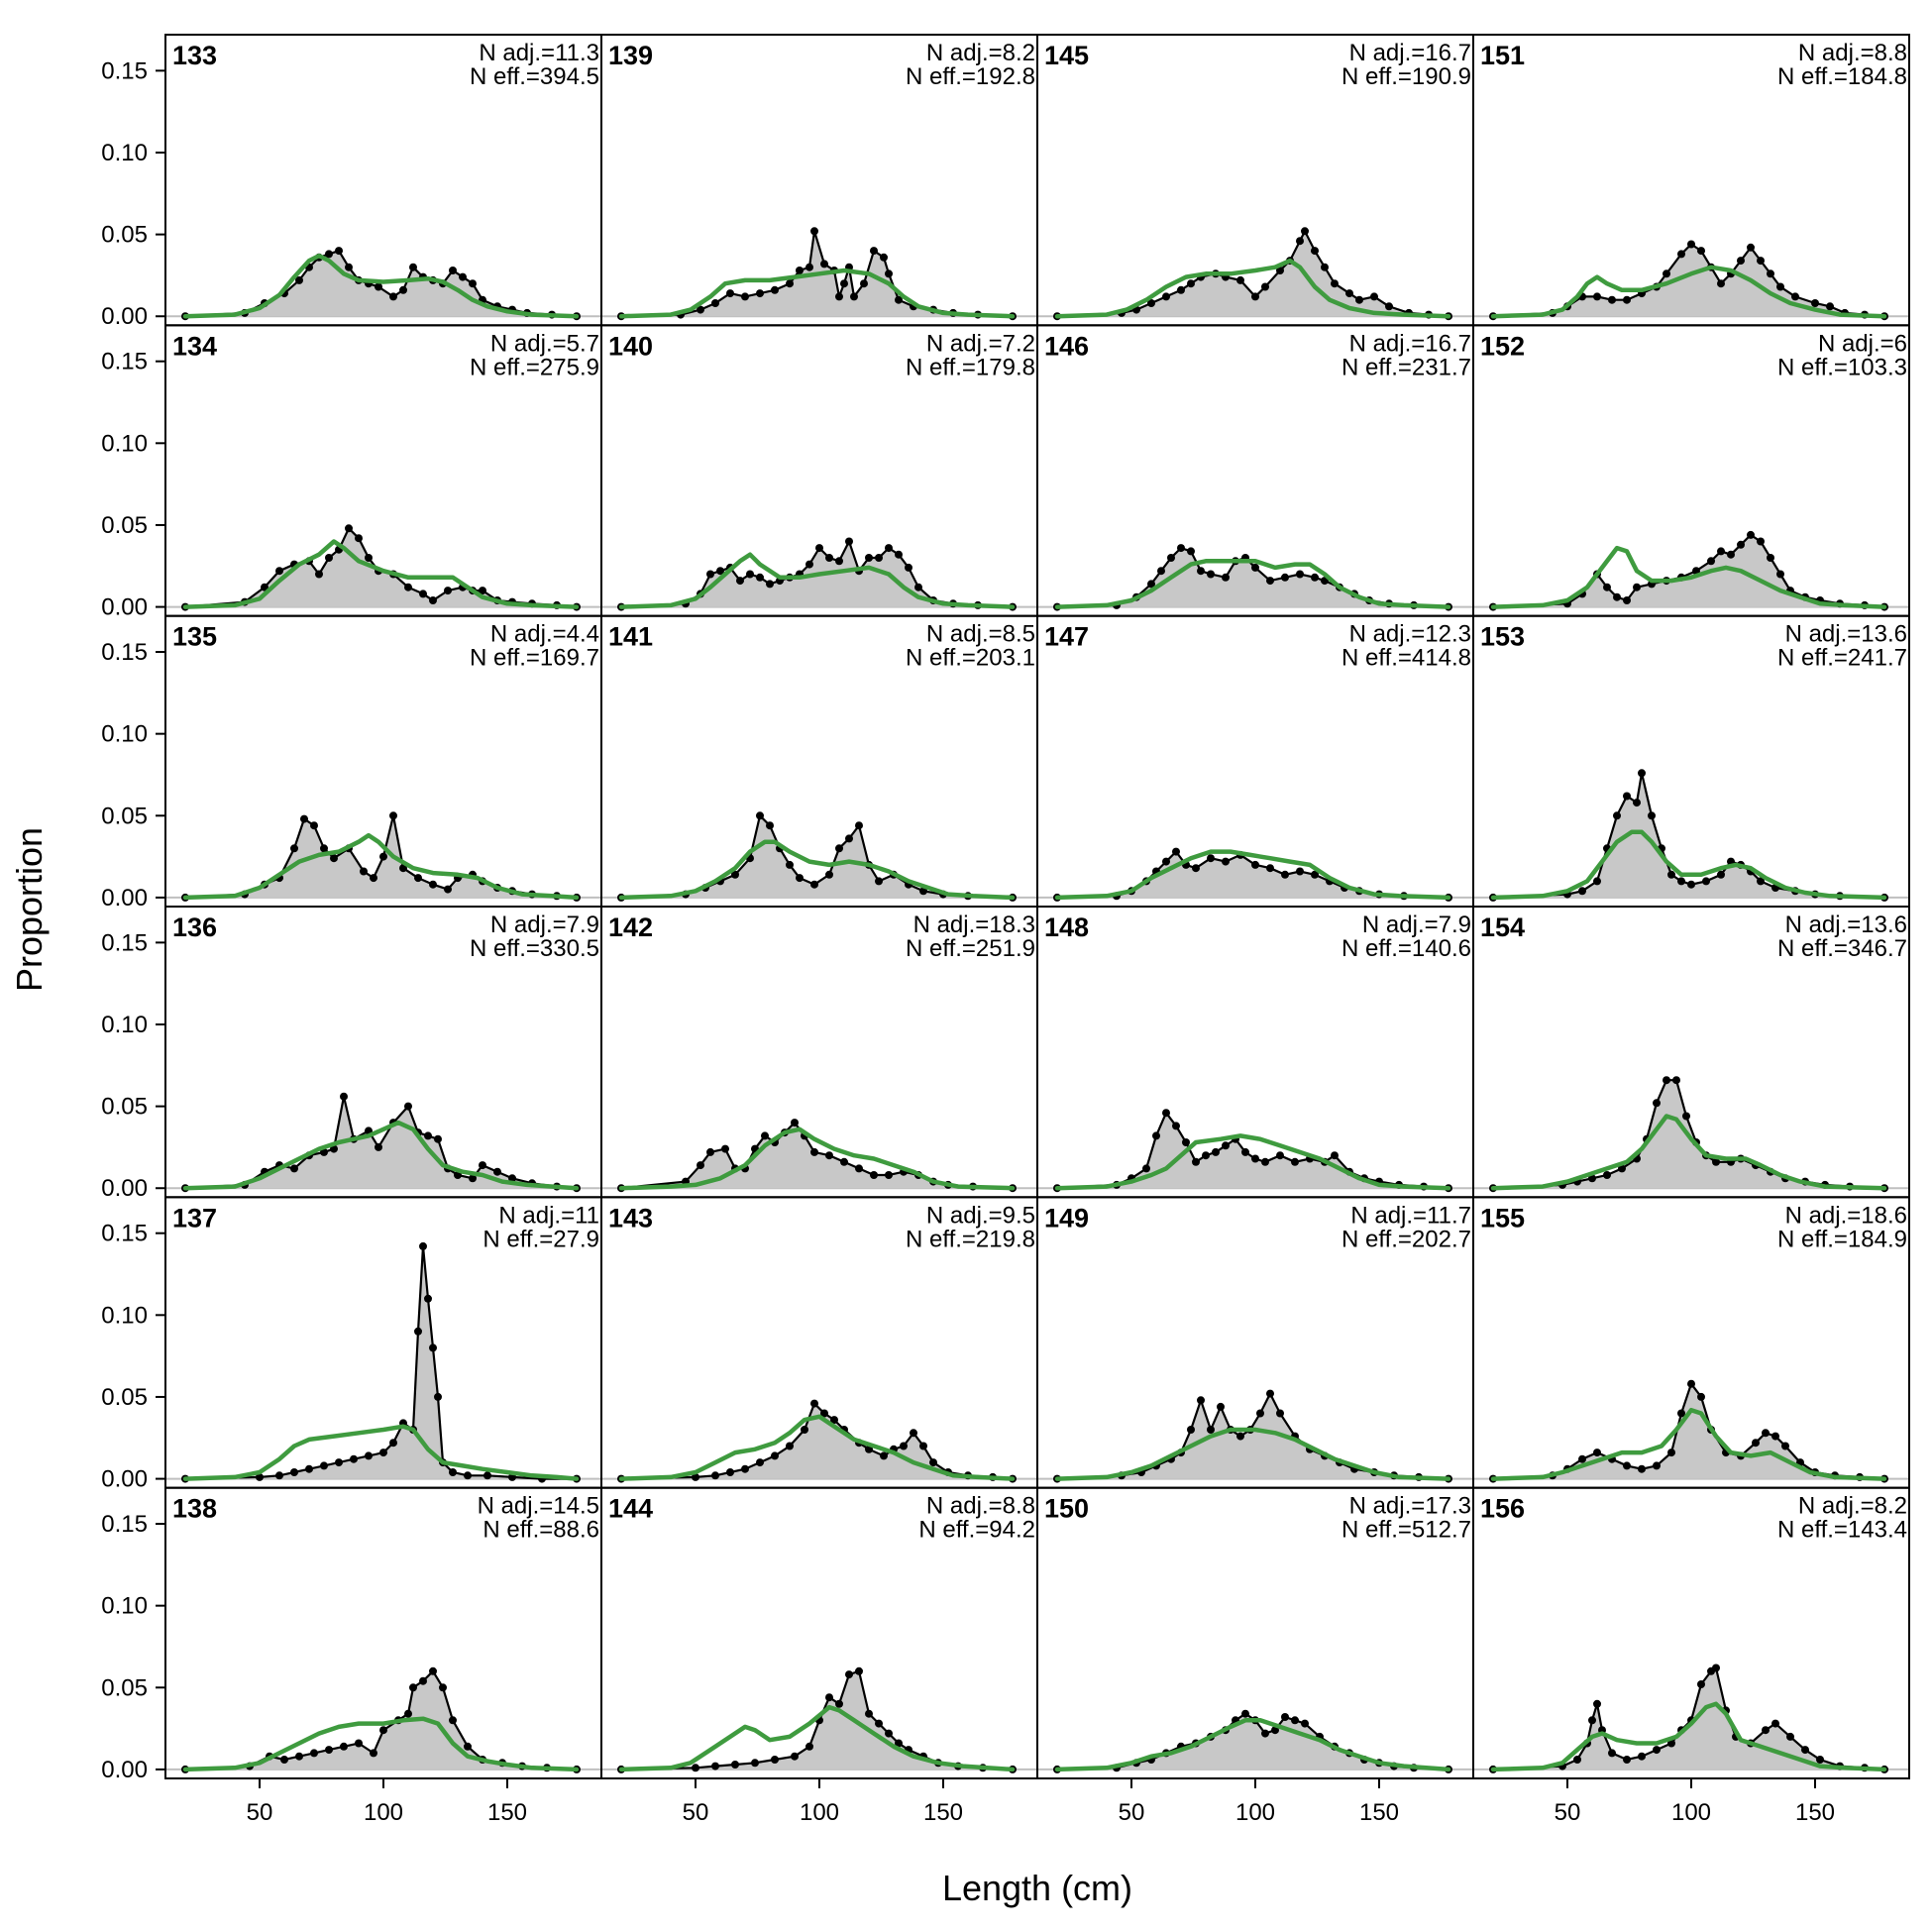 The image size is (1932, 1932). Describe the element at coordinates (1066, 1218) in the screenshot. I see `panel-id-label: 149` at that location.